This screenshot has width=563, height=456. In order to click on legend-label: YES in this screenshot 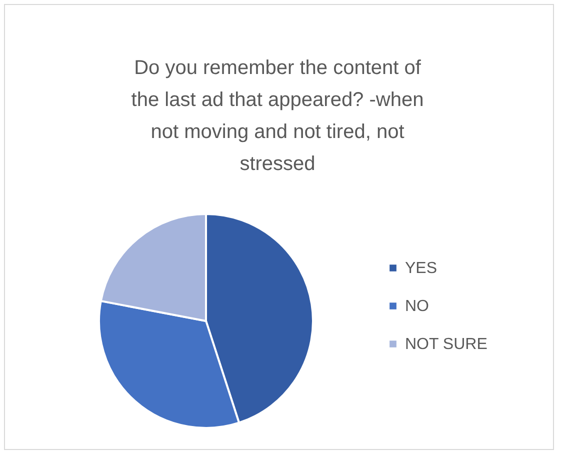, I will do `click(421, 268)`.